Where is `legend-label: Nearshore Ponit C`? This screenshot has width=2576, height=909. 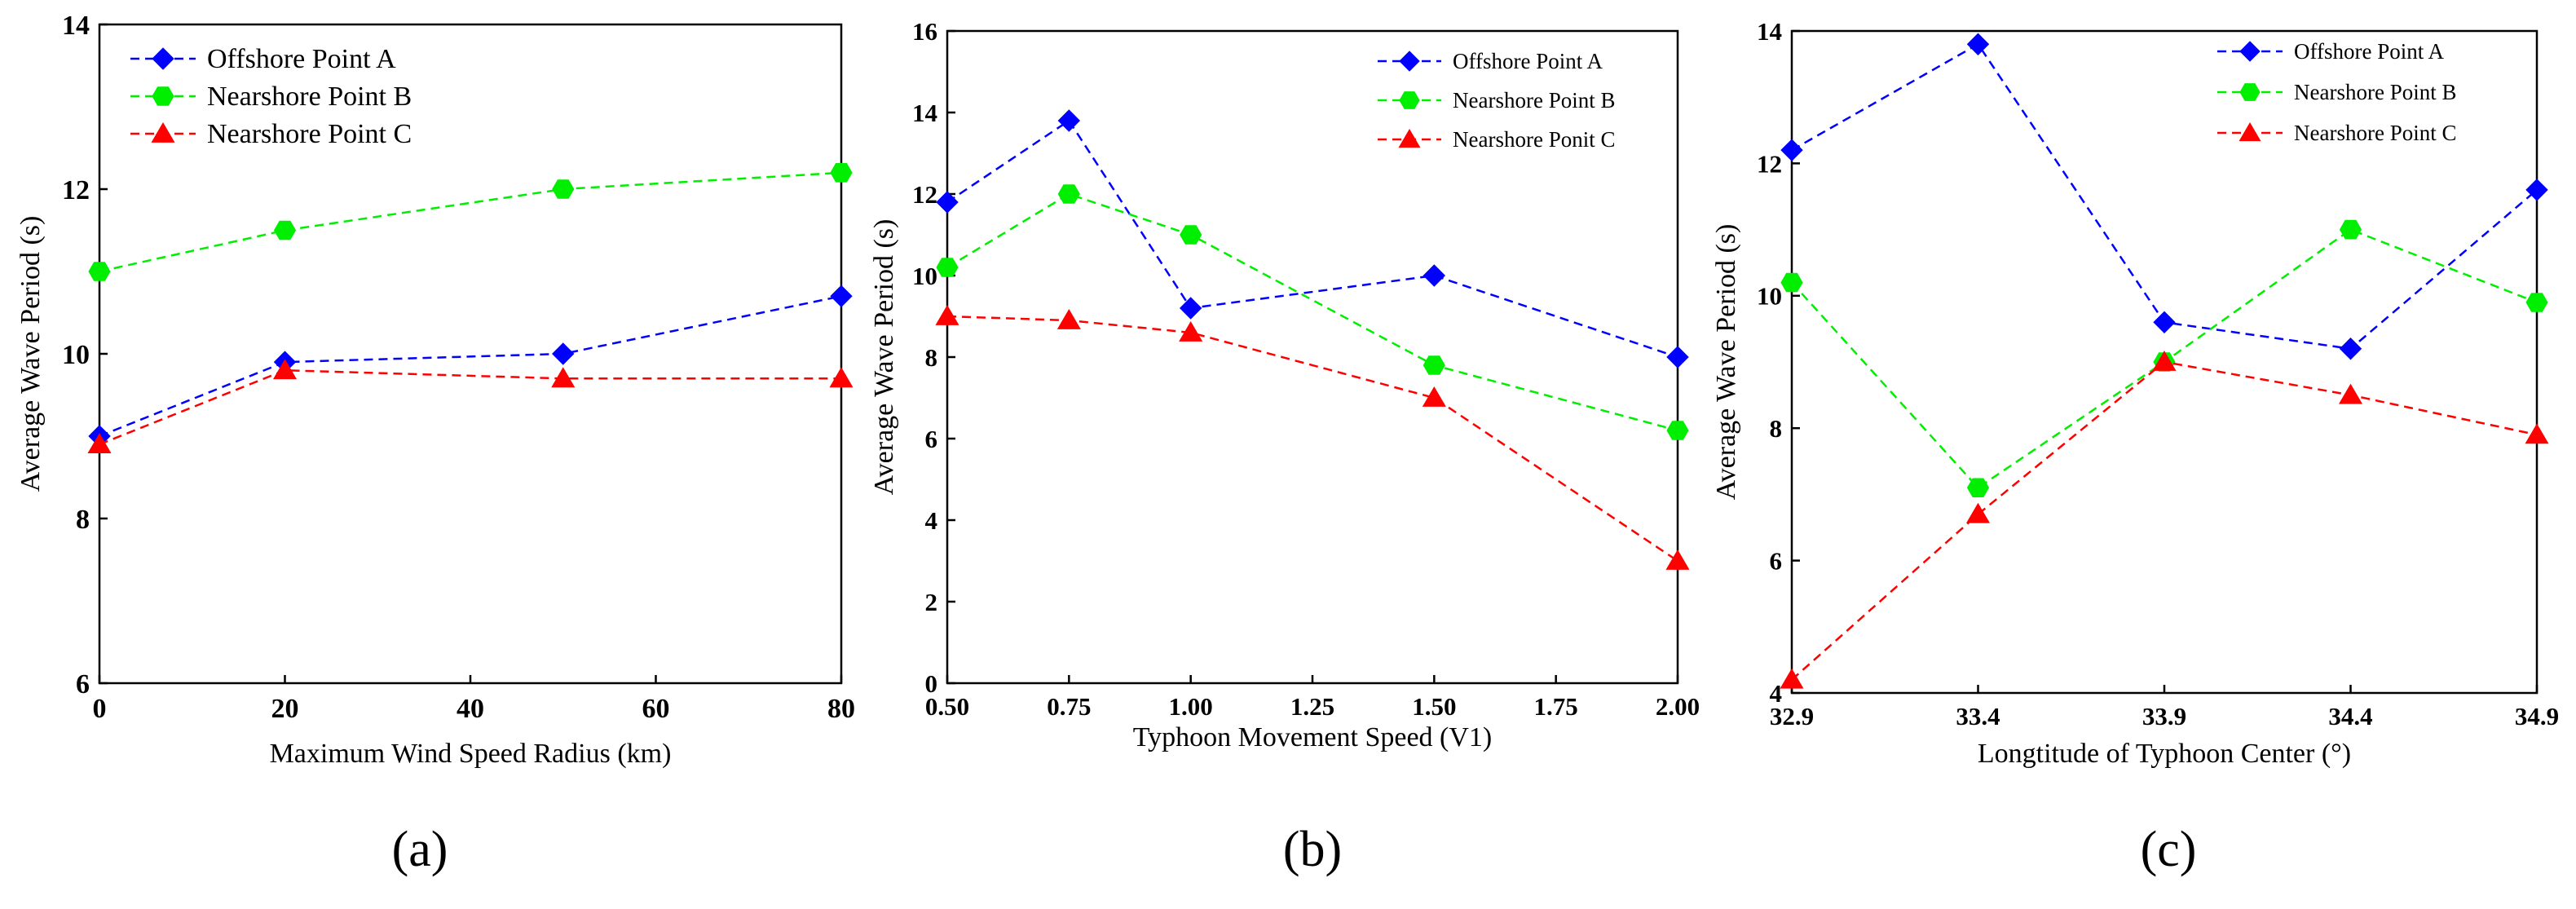 legend-label: Nearshore Ponit C is located at coordinates (1534, 139).